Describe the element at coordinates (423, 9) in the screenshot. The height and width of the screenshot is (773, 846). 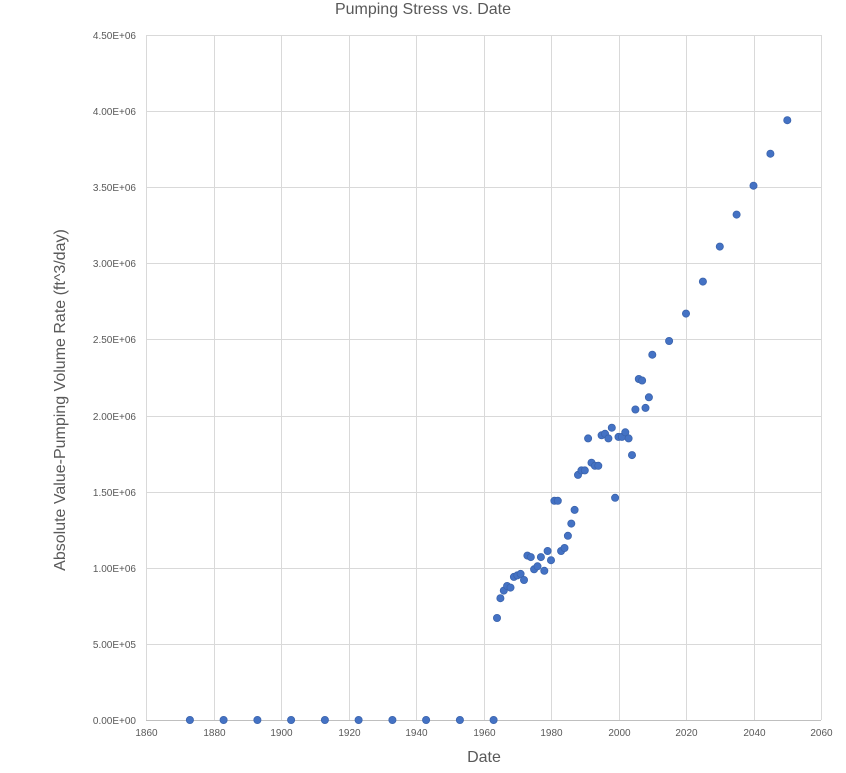
I see `chart-title: Pumping Stress vs. Date` at that location.